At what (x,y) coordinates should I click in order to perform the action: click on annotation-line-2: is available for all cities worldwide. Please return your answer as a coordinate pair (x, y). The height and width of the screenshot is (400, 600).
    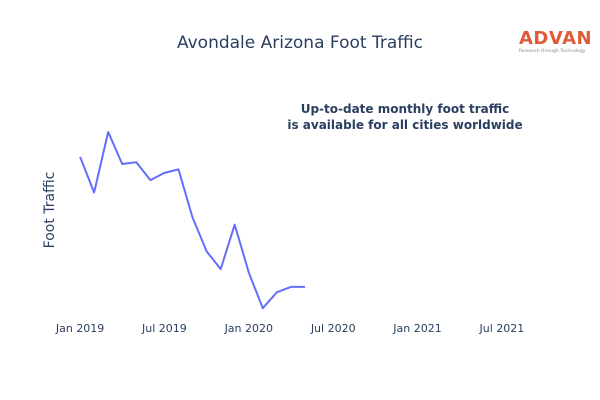
    Looking at the image, I should click on (405, 125).